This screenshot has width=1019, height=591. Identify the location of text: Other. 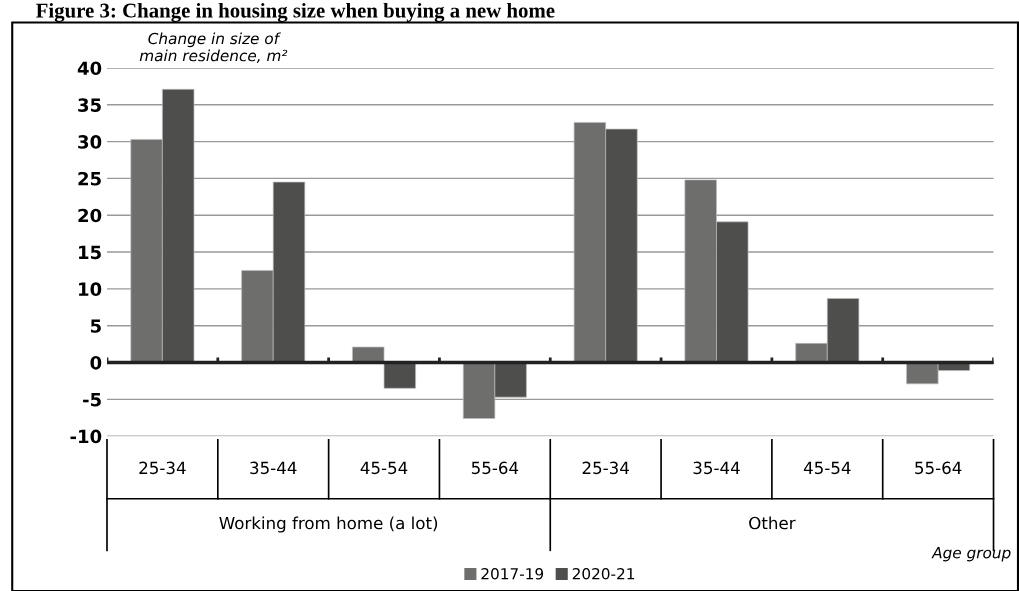
(772, 523).